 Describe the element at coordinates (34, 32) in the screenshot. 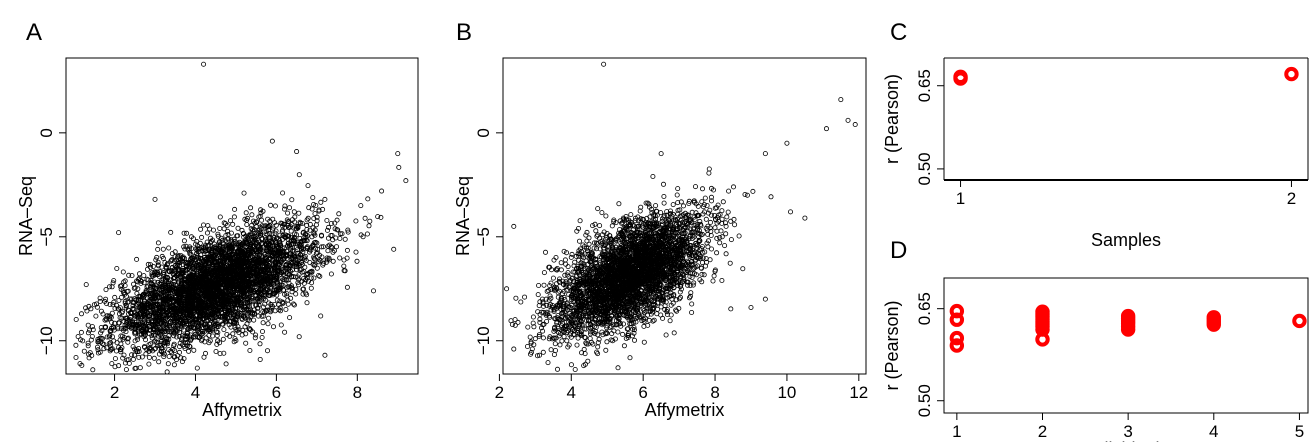

I see `panel-letter: A` at that location.